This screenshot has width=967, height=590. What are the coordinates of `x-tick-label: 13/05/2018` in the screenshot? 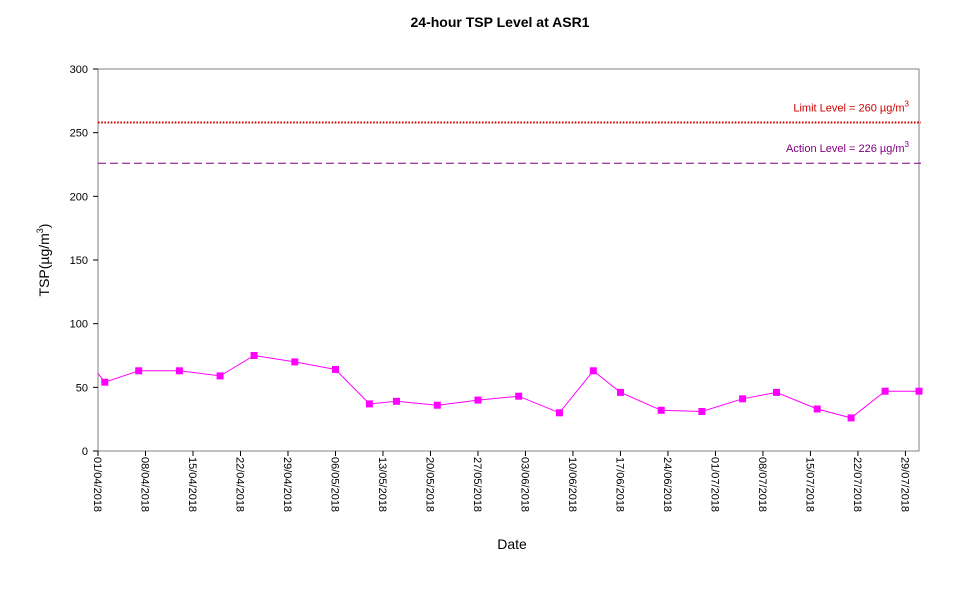 It's located at (382, 484).